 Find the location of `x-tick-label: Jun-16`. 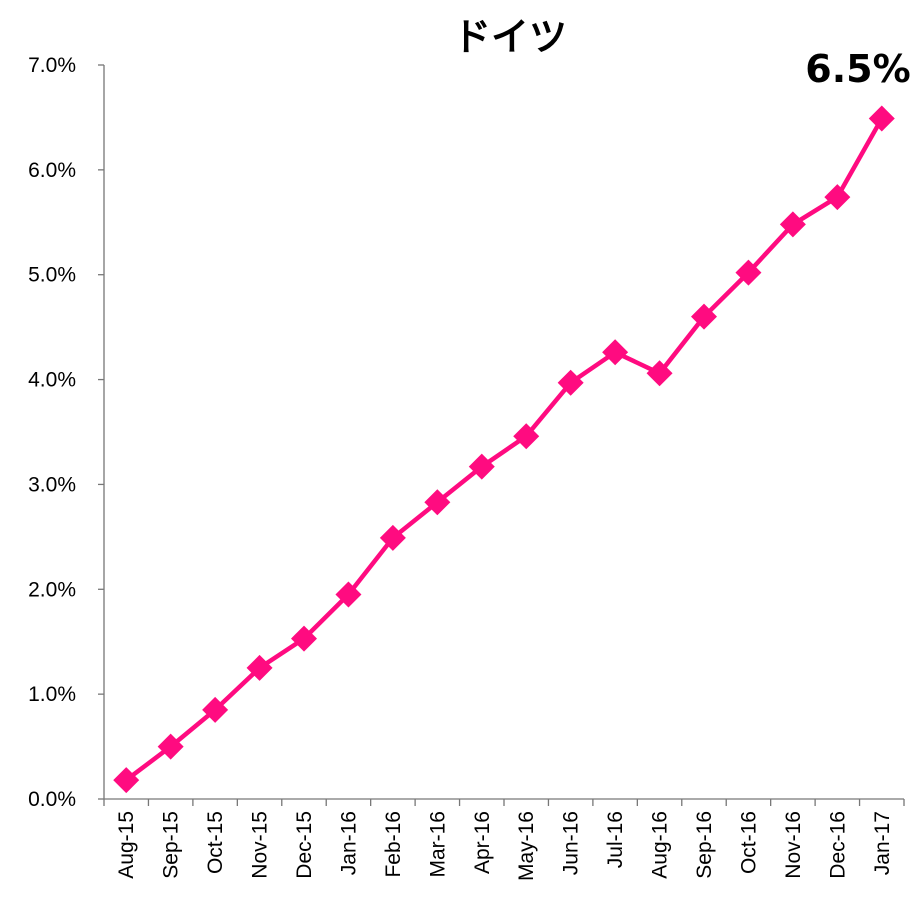

x-tick-label: Jun-16 is located at coordinates (571, 843).